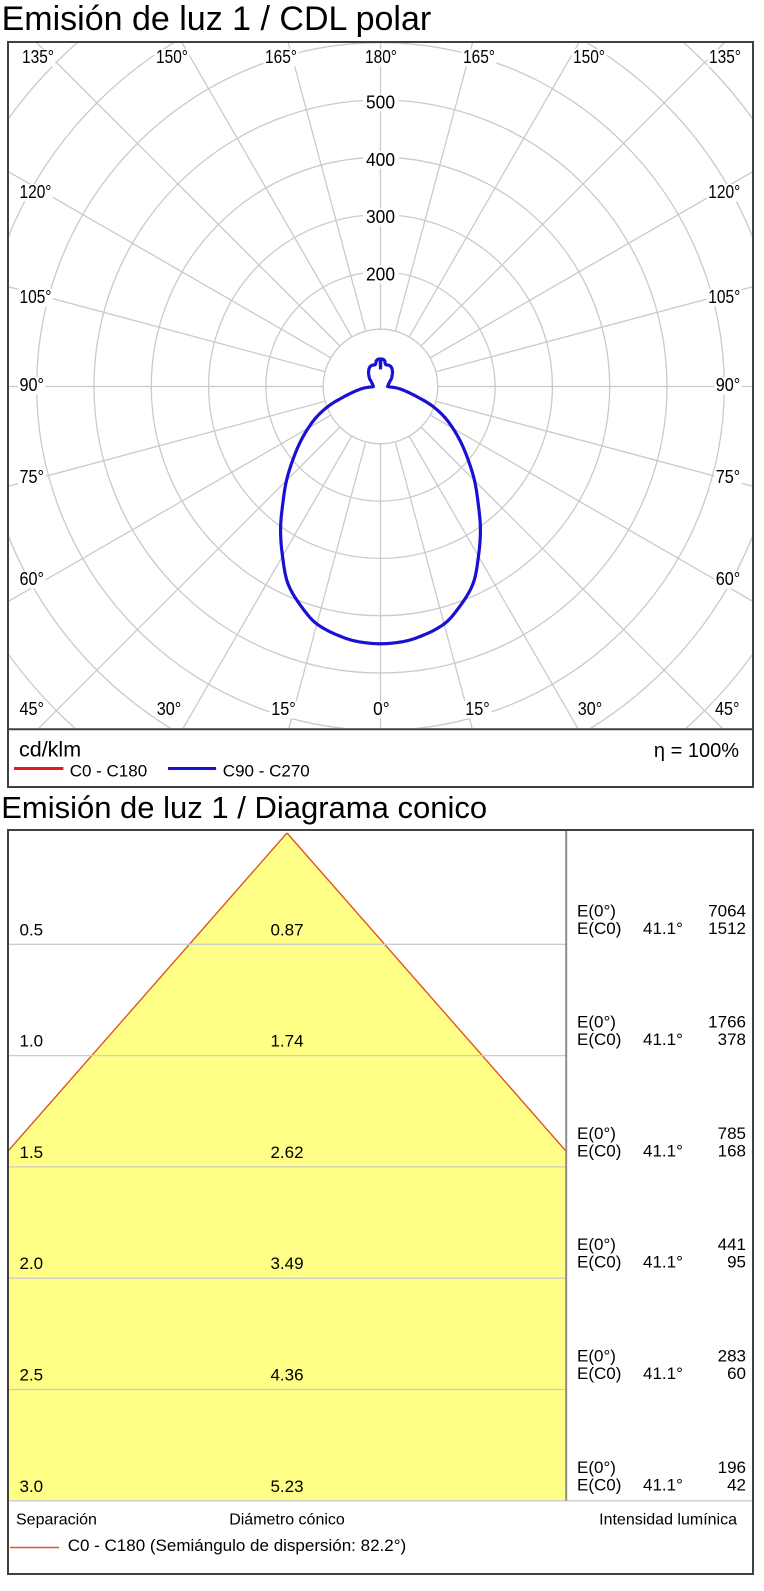  Describe the element at coordinates (32, 1375) in the screenshot. I see `svg-text: 2.5` at that location.